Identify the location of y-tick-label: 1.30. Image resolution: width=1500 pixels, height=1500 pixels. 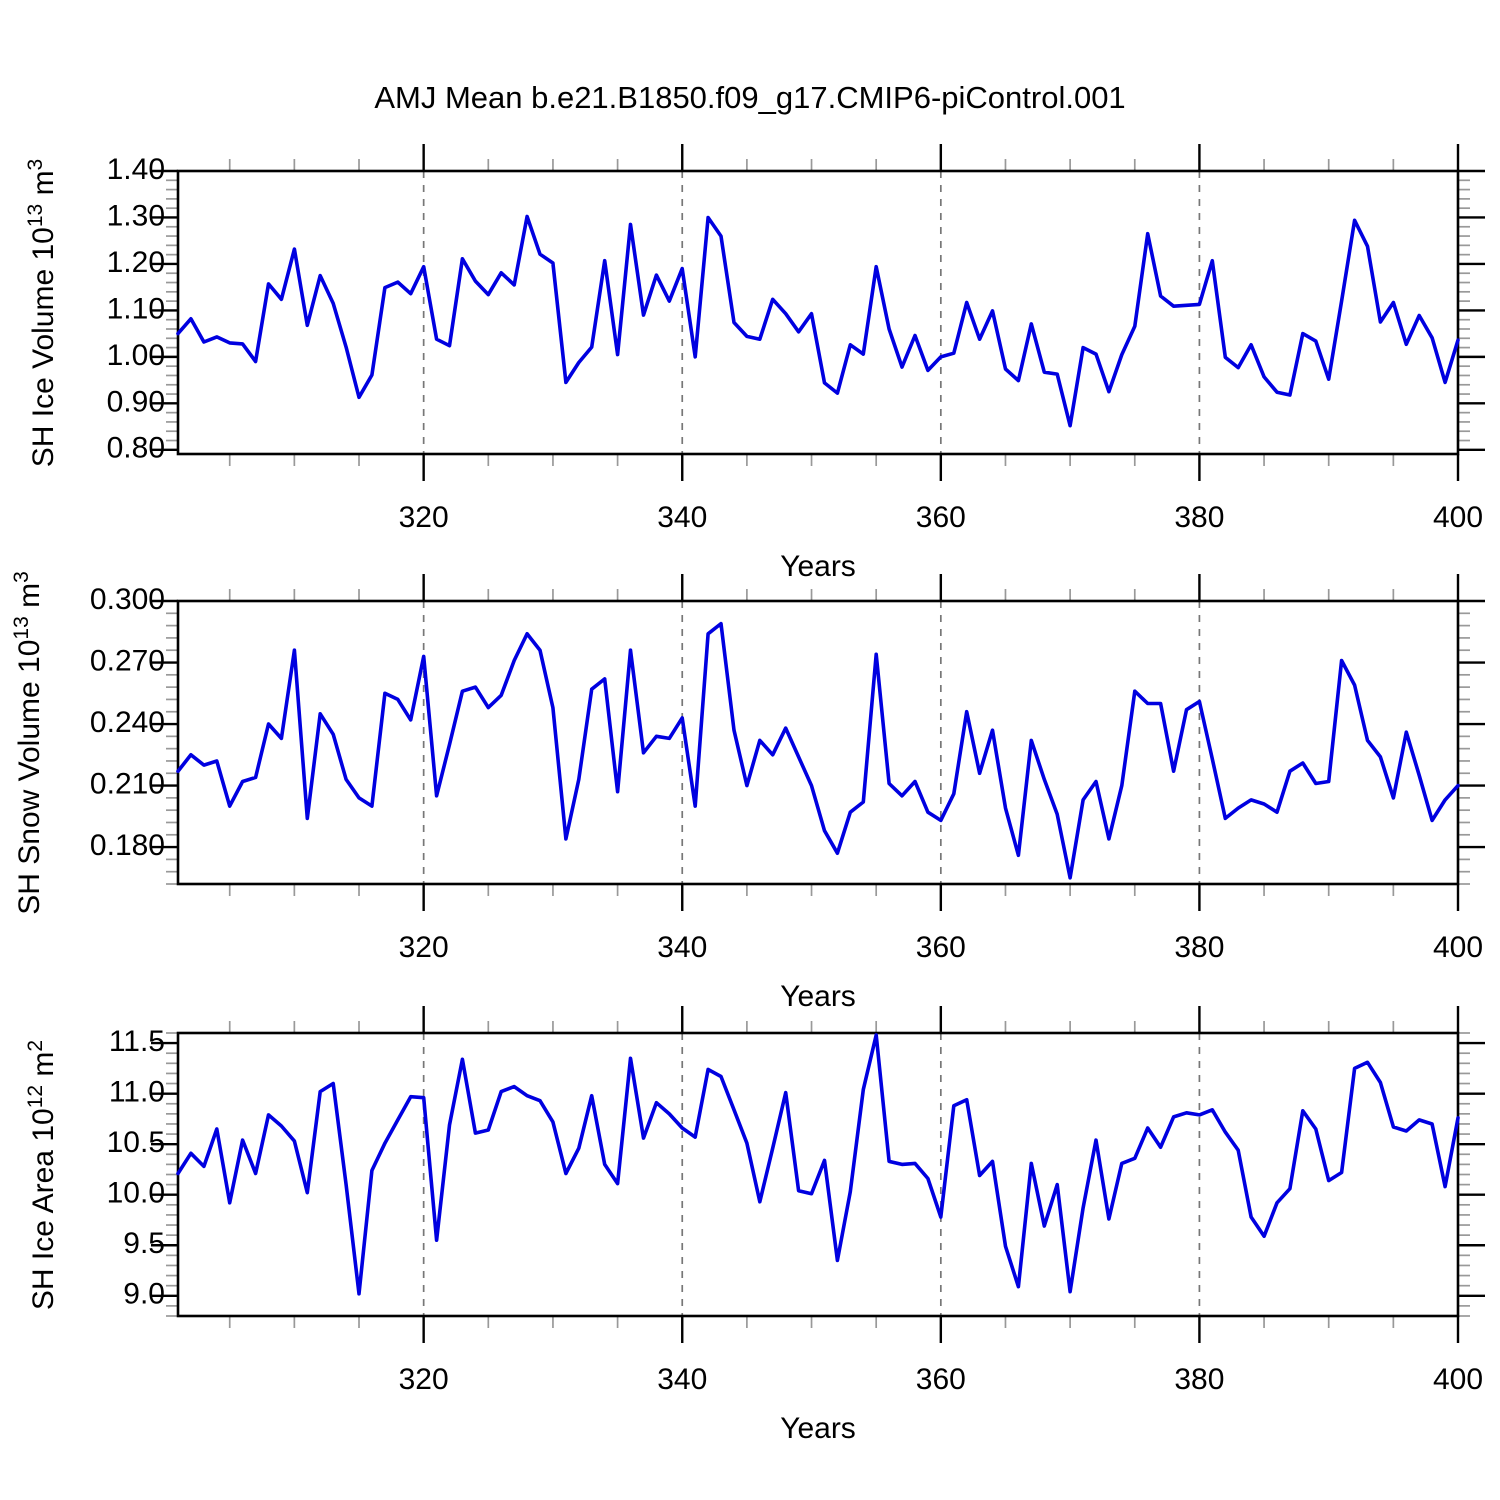
(136, 215).